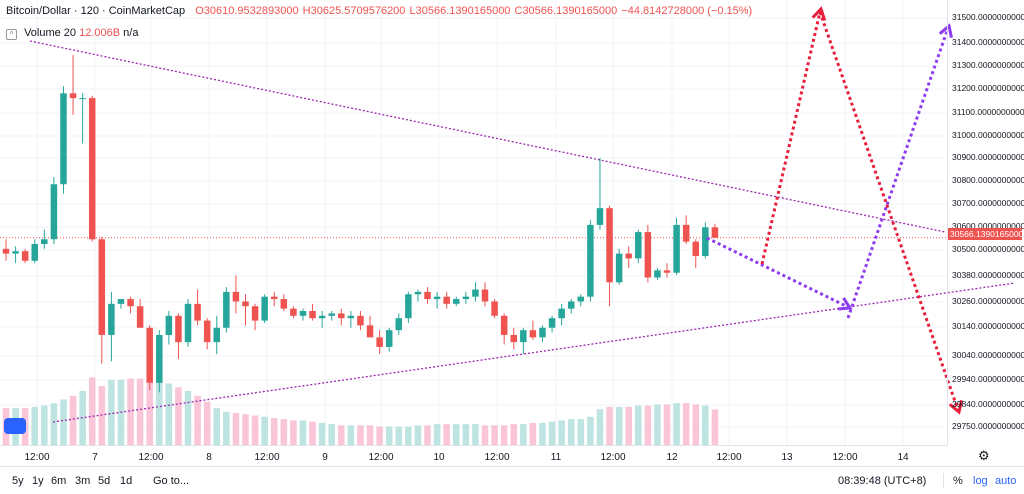  What do you see at coordinates (473, 445) in the screenshot?
I see `time-axis-border` at bounding box center [473, 445].